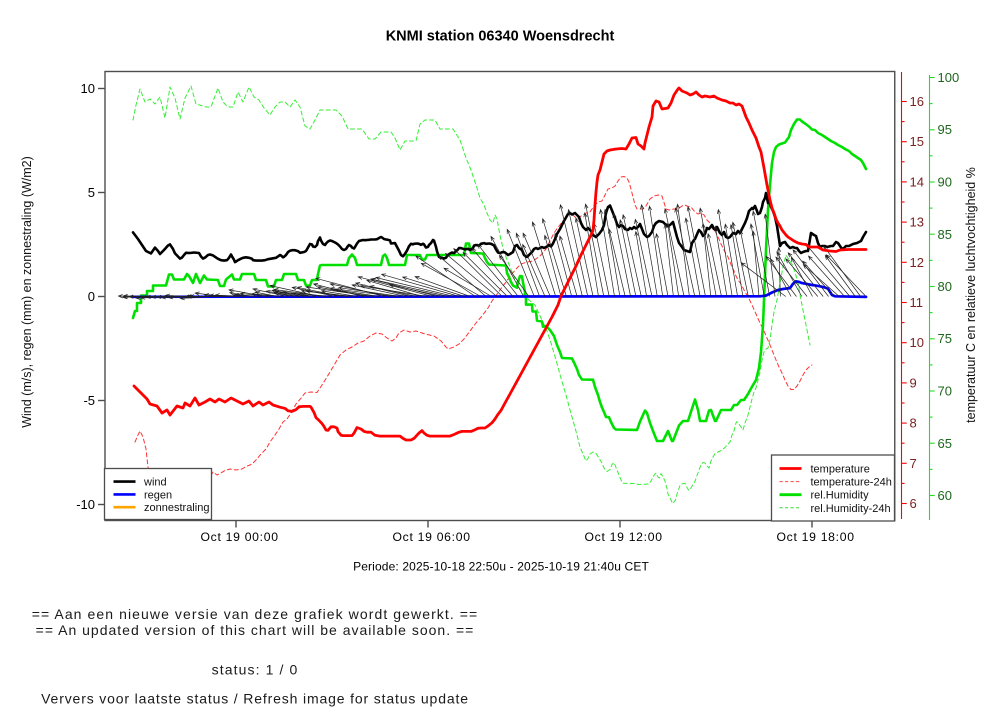 The height and width of the screenshot is (720, 1000). I want to click on svg-text: 85, so click(945, 234).